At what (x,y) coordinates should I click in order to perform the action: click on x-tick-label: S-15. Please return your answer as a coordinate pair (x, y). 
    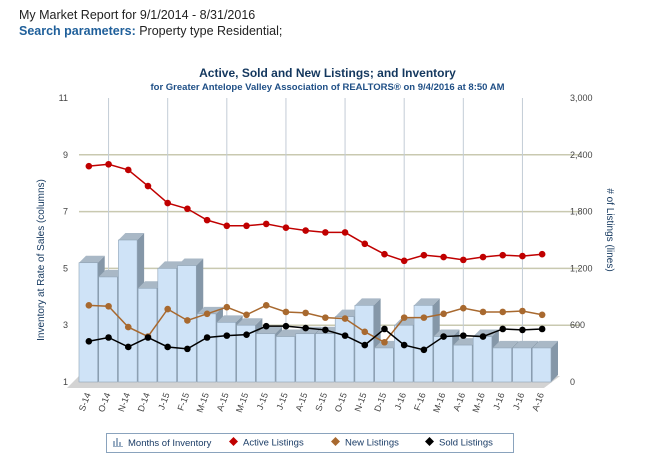
    Looking at the image, I should click on (321, 401).